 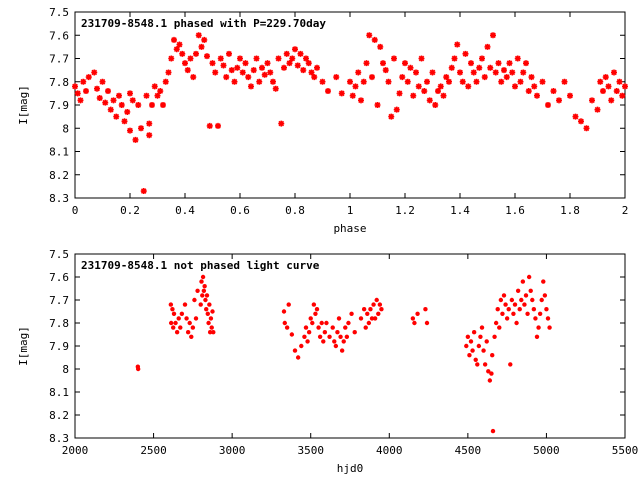 I want to click on x-tick-label: 5000, so click(x=546, y=450).